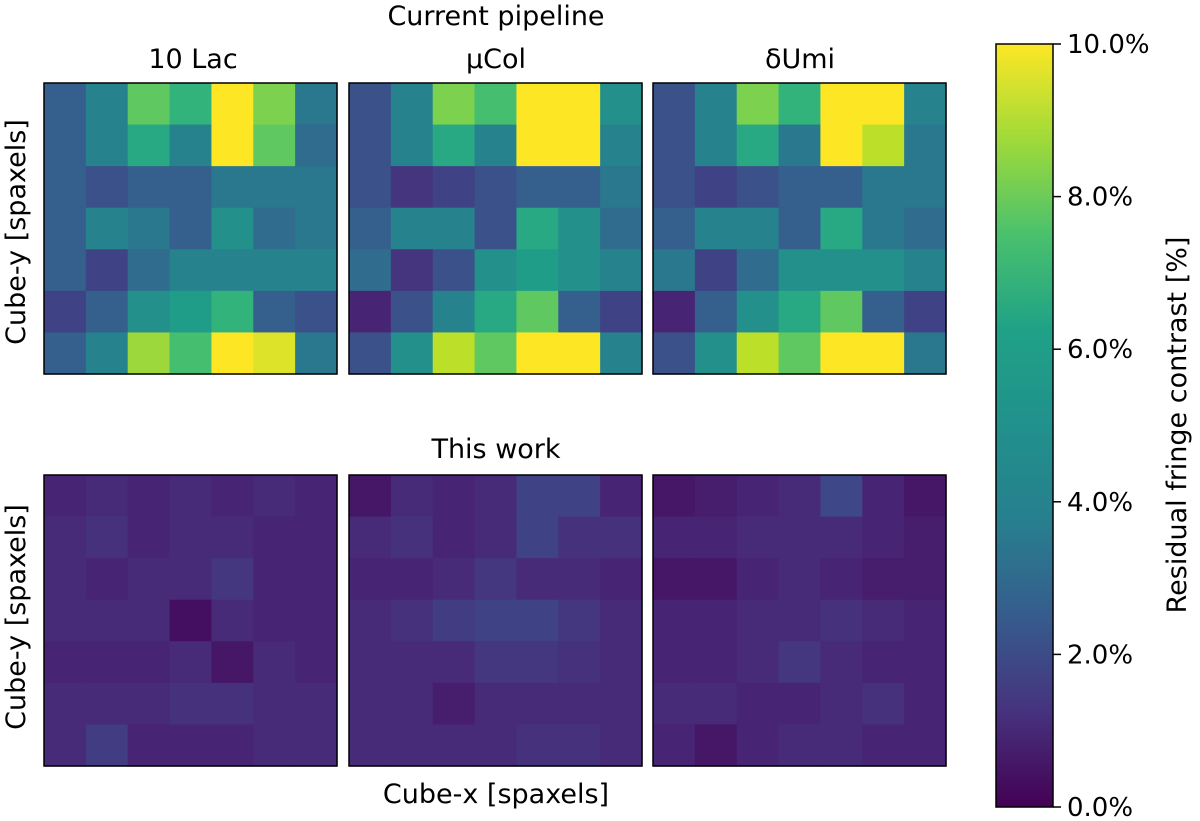 The height and width of the screenshot is (821, 1200). Describe the element at coordinates (1108, 45) in the screenshot. I see `colorbar-tick-label: 10.0%` at that location.